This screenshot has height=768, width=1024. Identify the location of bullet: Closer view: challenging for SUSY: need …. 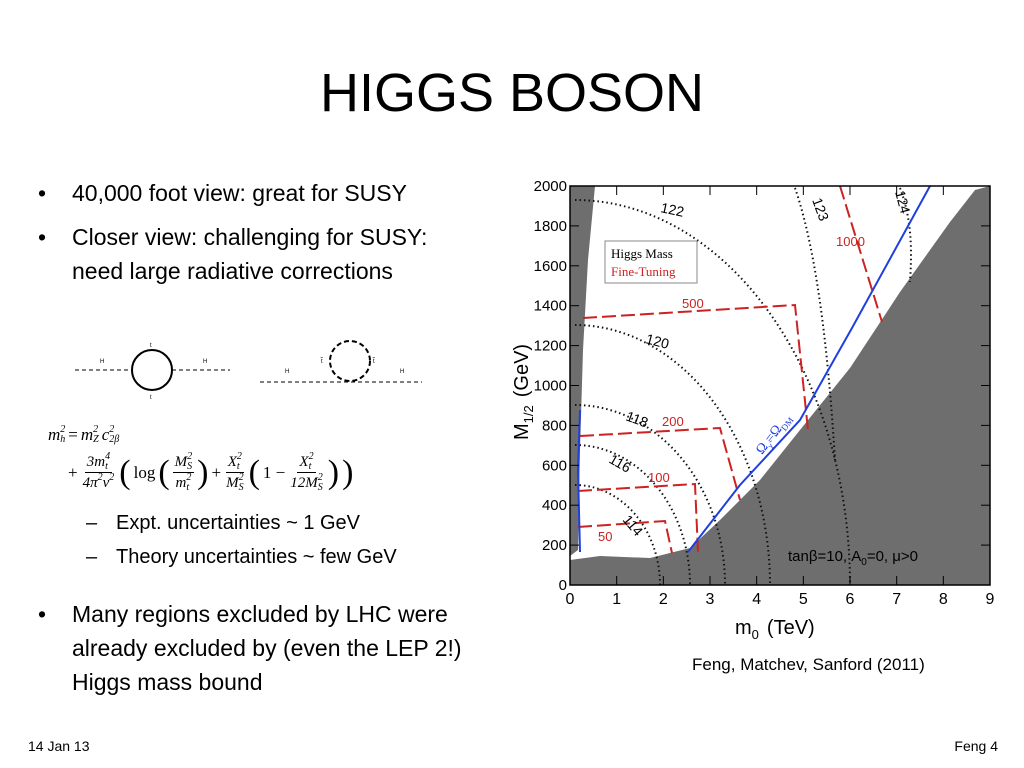
(231, 254).